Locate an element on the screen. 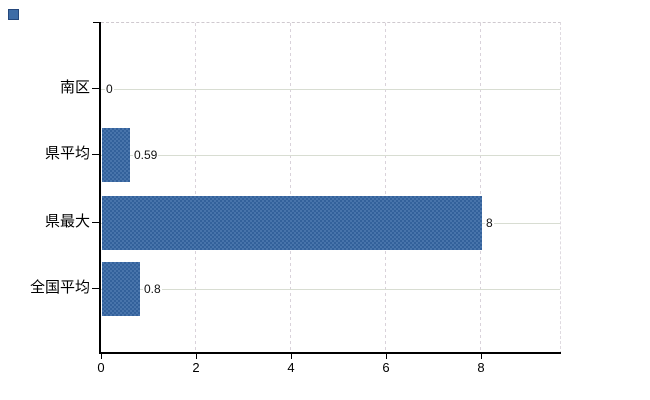 Image resolution: width=650 pixels, height=400 pixels. bar-全国平均 is located at coordinates (121, 289).